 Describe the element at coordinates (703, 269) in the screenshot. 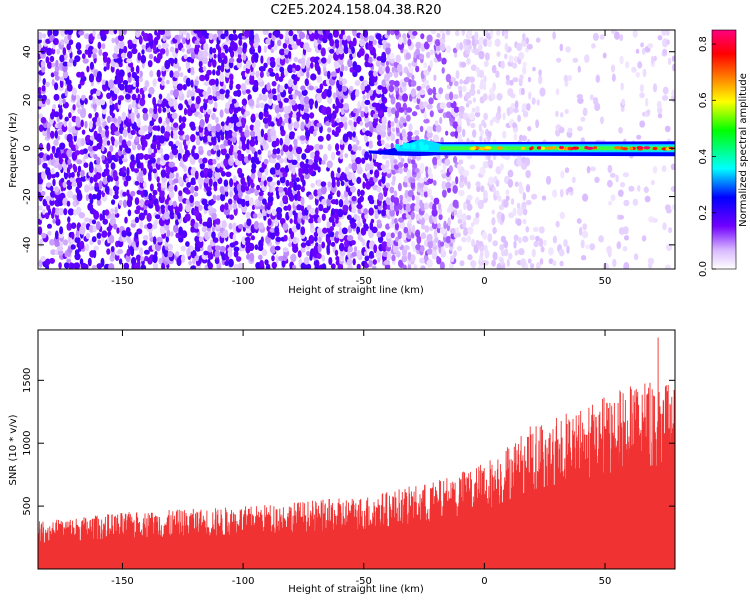

I see `colorbar-tick-label: 0.0` at that location.